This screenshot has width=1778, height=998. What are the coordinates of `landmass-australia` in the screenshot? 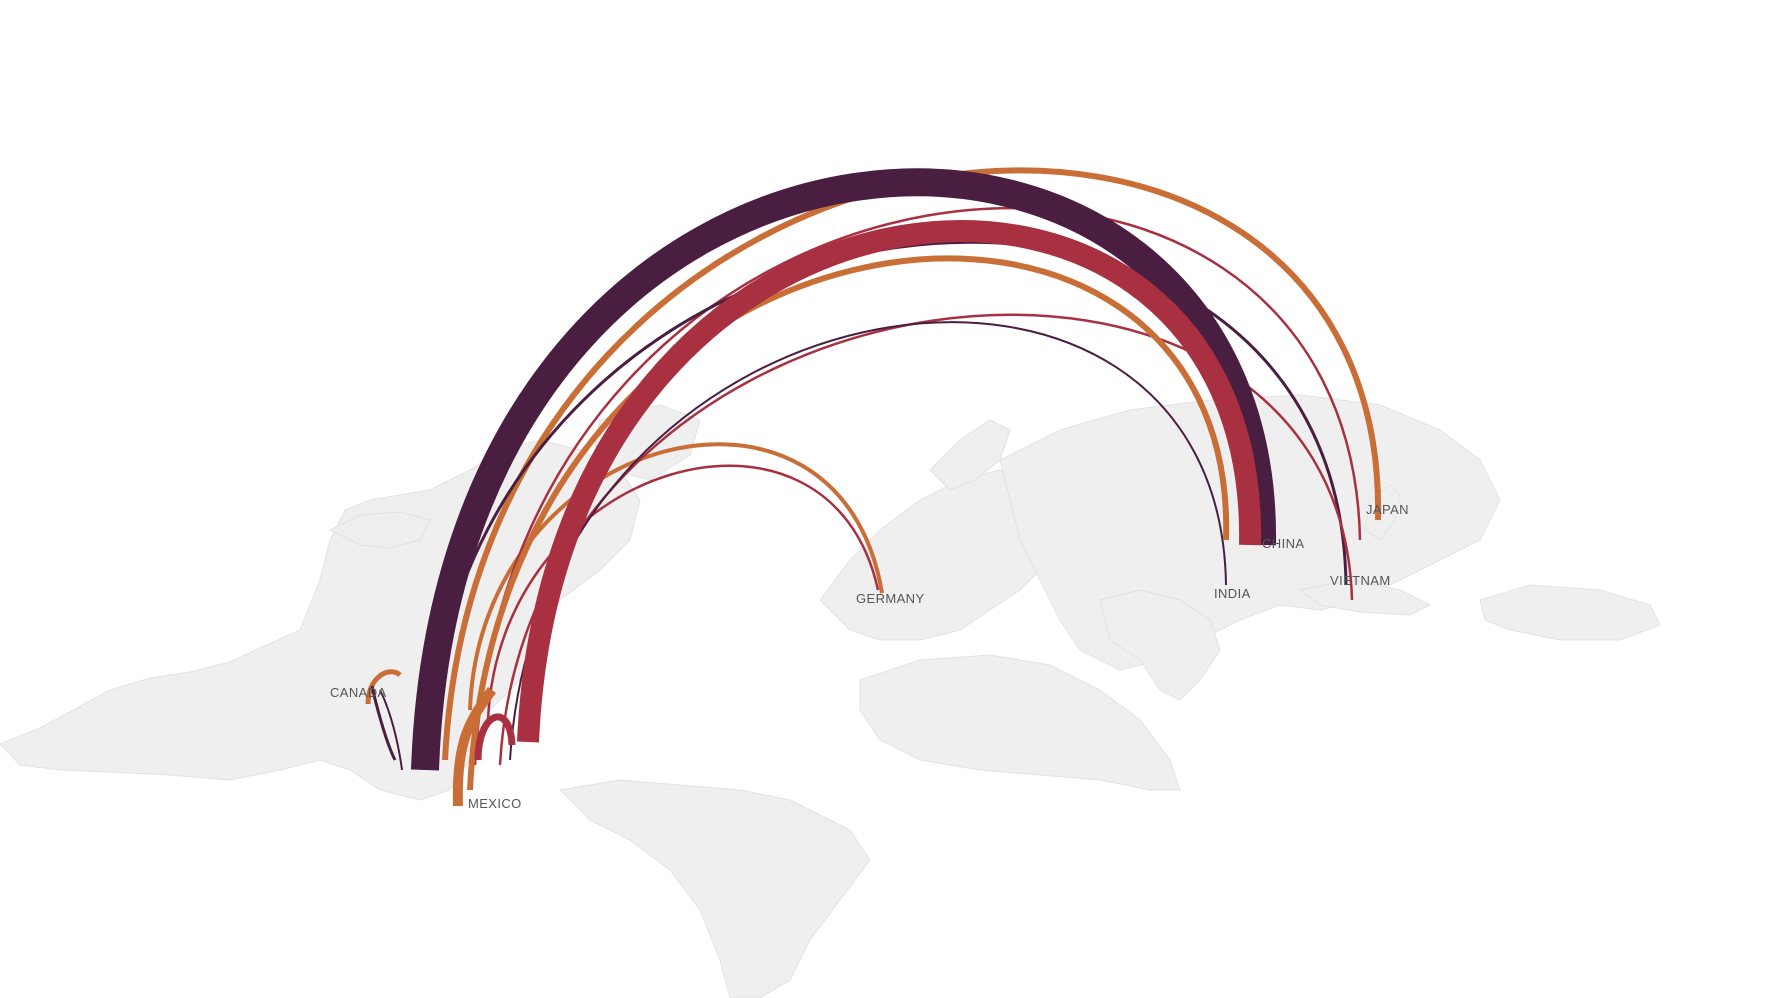 It's located at (1570, 612).